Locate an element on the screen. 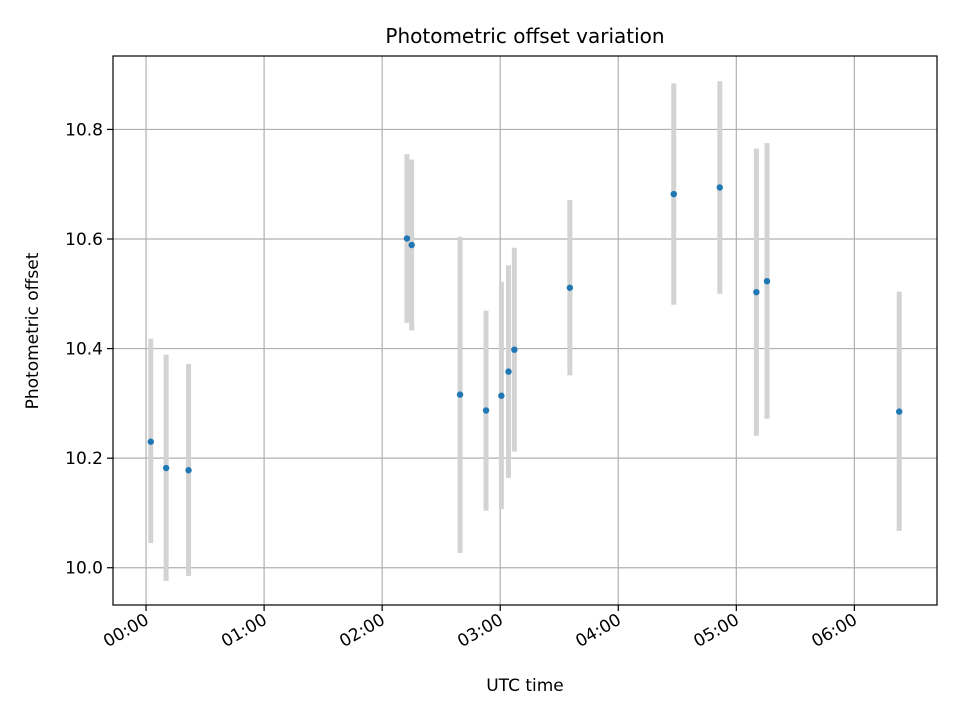  y-axis-label: Photometric offset is located at coordinates (33, 330).